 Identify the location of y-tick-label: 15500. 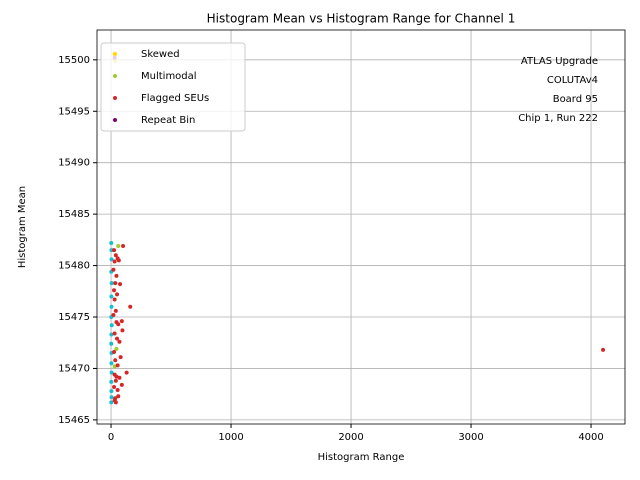
(74, 60).